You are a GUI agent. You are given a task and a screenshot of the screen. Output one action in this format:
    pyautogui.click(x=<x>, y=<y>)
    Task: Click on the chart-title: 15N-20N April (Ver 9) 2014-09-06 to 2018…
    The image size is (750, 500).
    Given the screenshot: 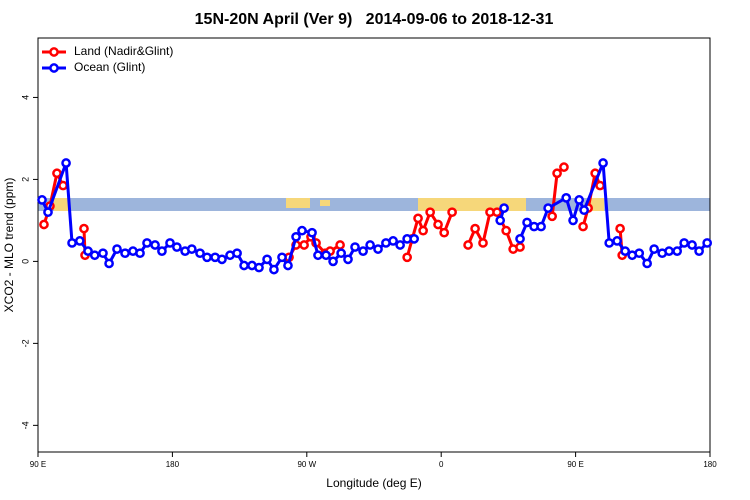 What is the action you would take?
    pyautogui.click(x=374, y=19)
    